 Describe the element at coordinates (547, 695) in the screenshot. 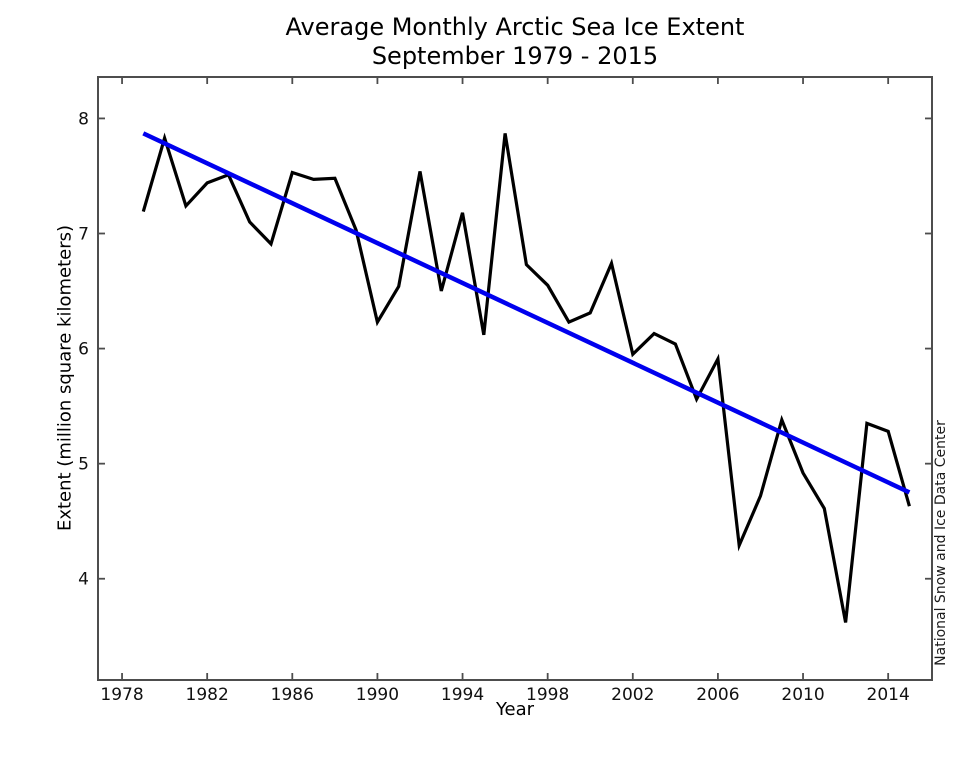

I see `x-tick-label: 1998` at that location.